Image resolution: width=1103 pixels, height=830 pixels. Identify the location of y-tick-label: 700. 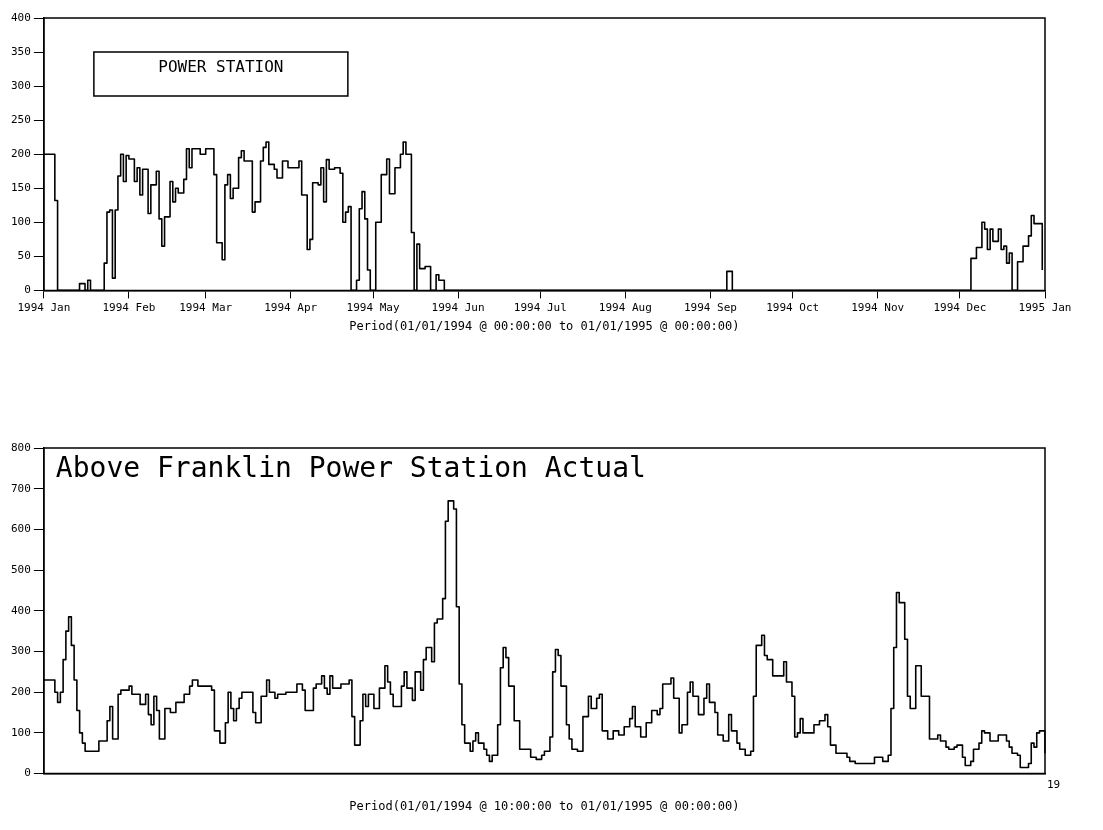
(20, 488).